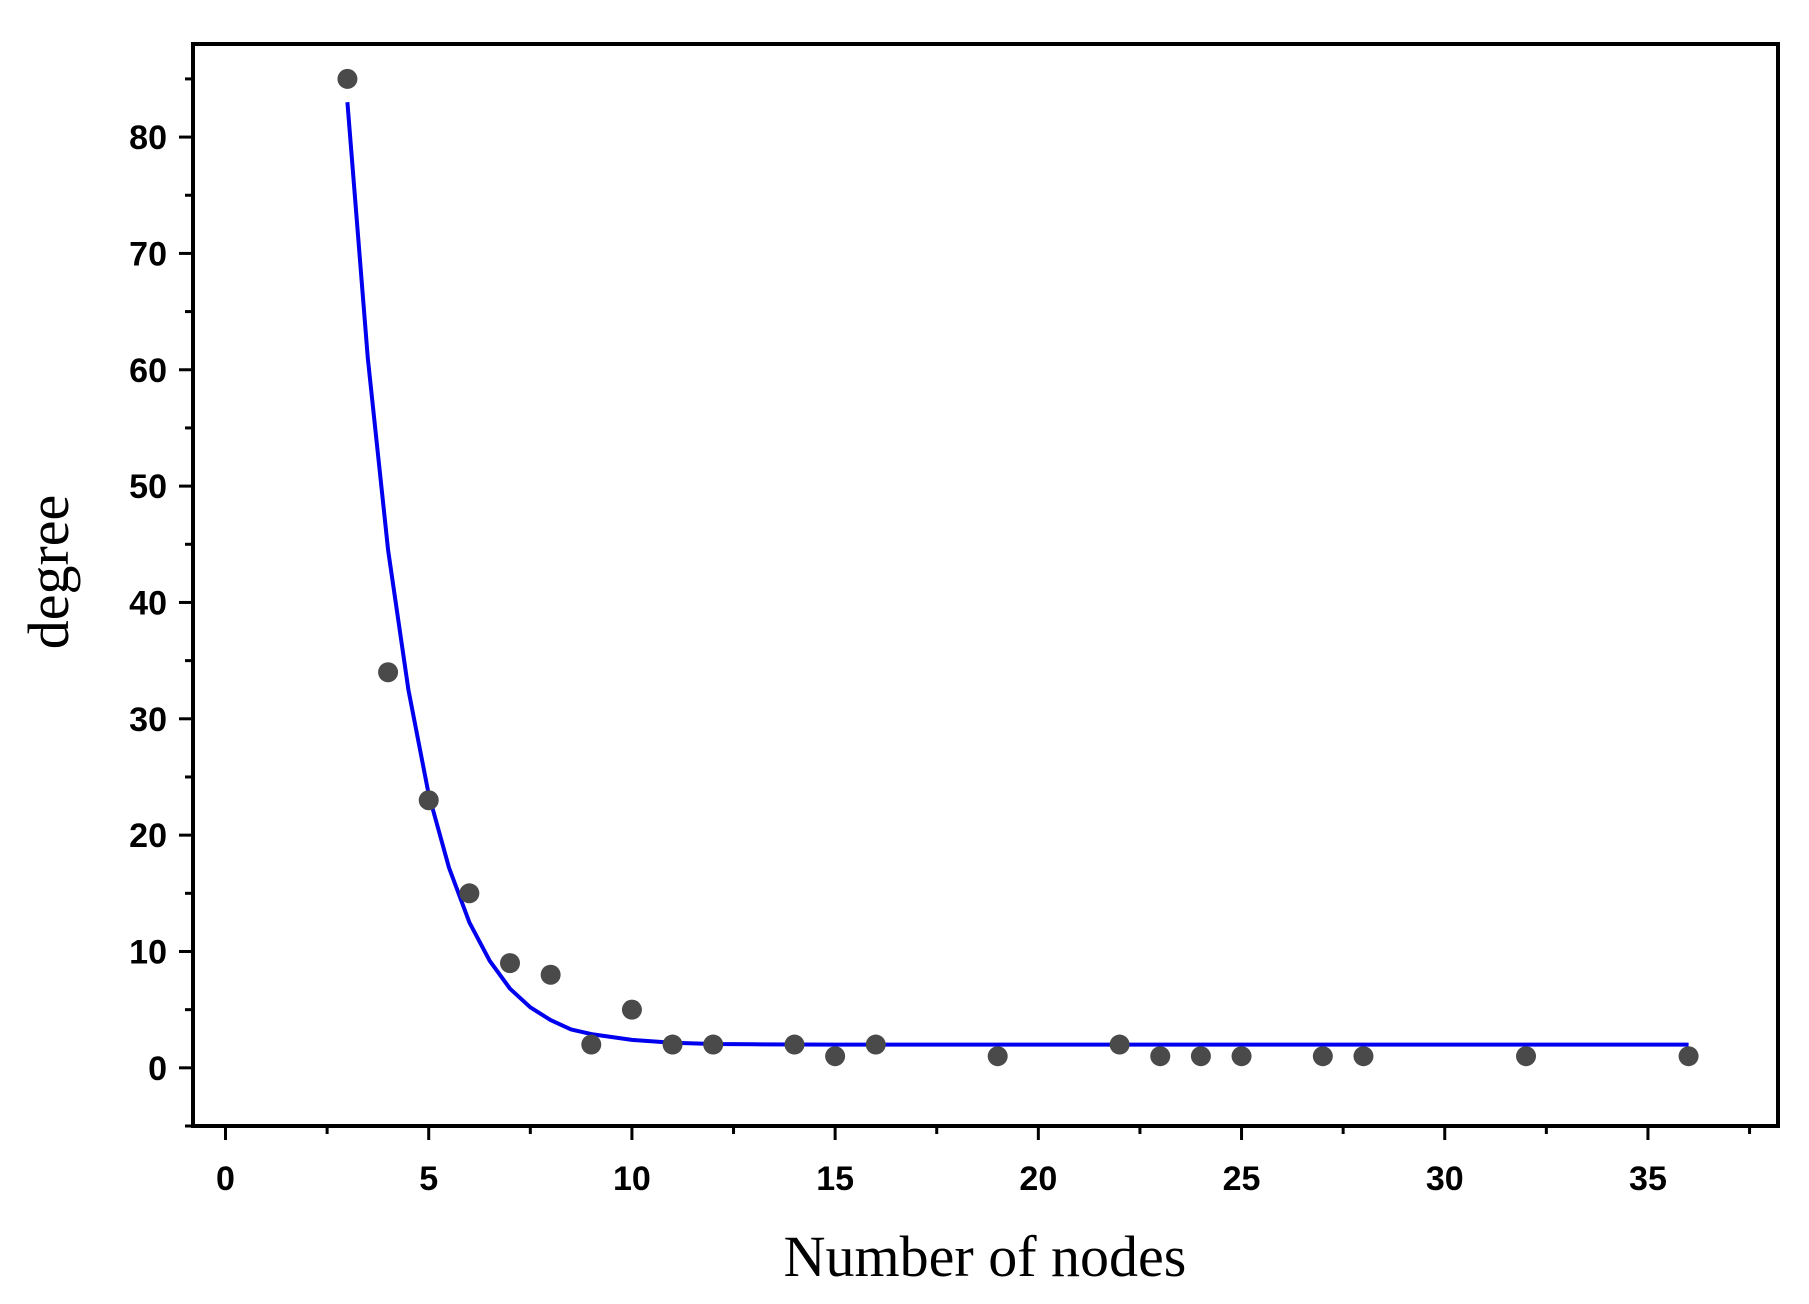  I want to click on y-tick-label: 20, so click(148, 836).